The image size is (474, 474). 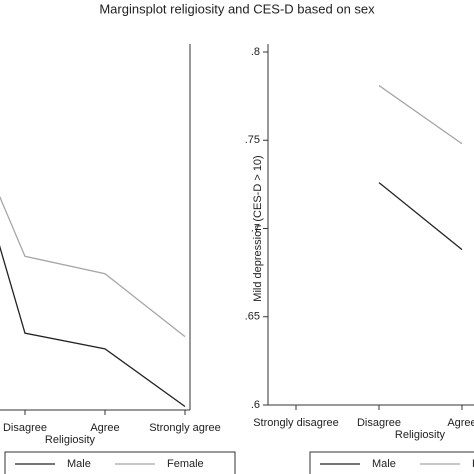 What do you see at coordinates (252, 140) in the screenshot?
I see `y-tick-label: .75` at bounding box center [252, 140].